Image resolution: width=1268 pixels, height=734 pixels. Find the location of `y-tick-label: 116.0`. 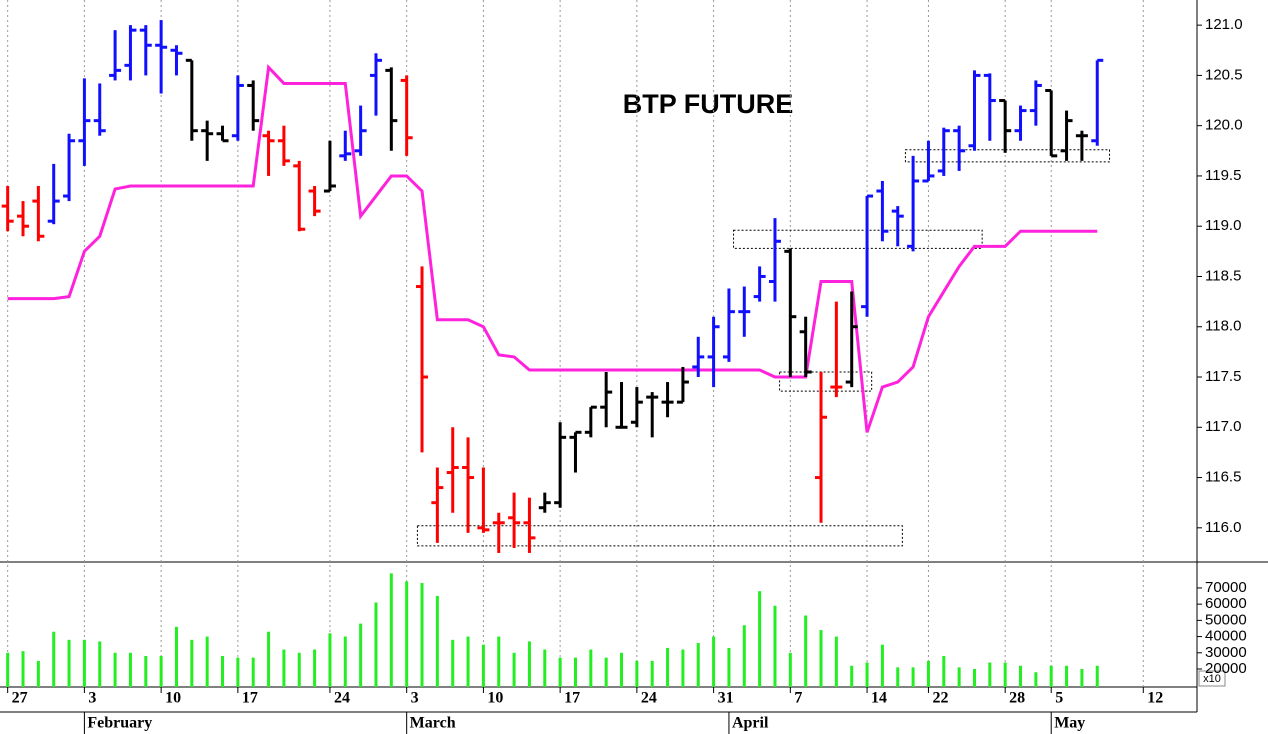

y-tick-label: 116.0 is located at coordinates (1223, 527).